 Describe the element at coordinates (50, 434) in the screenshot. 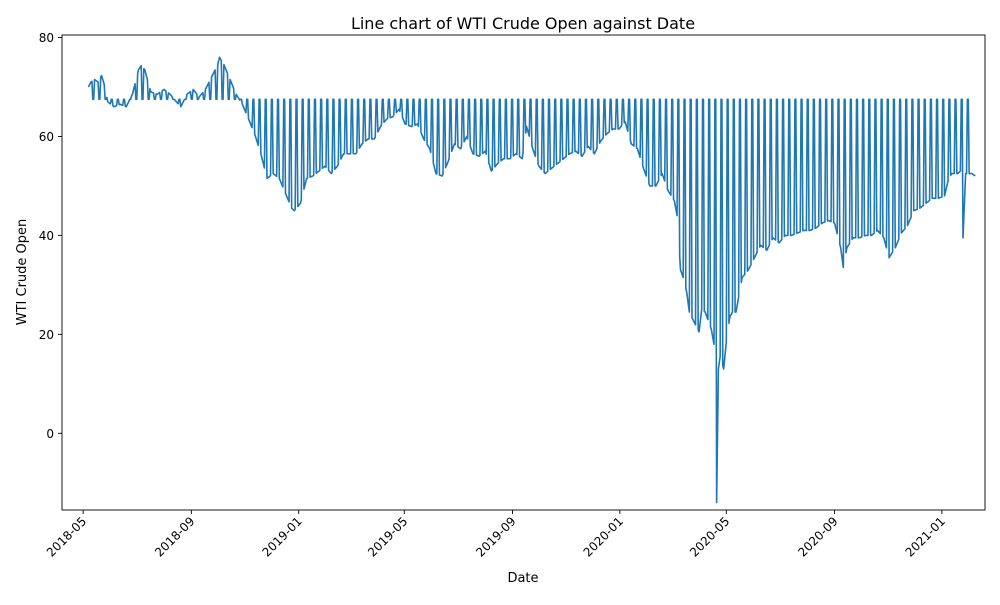

I see `y-tick-label: 0` at that location.